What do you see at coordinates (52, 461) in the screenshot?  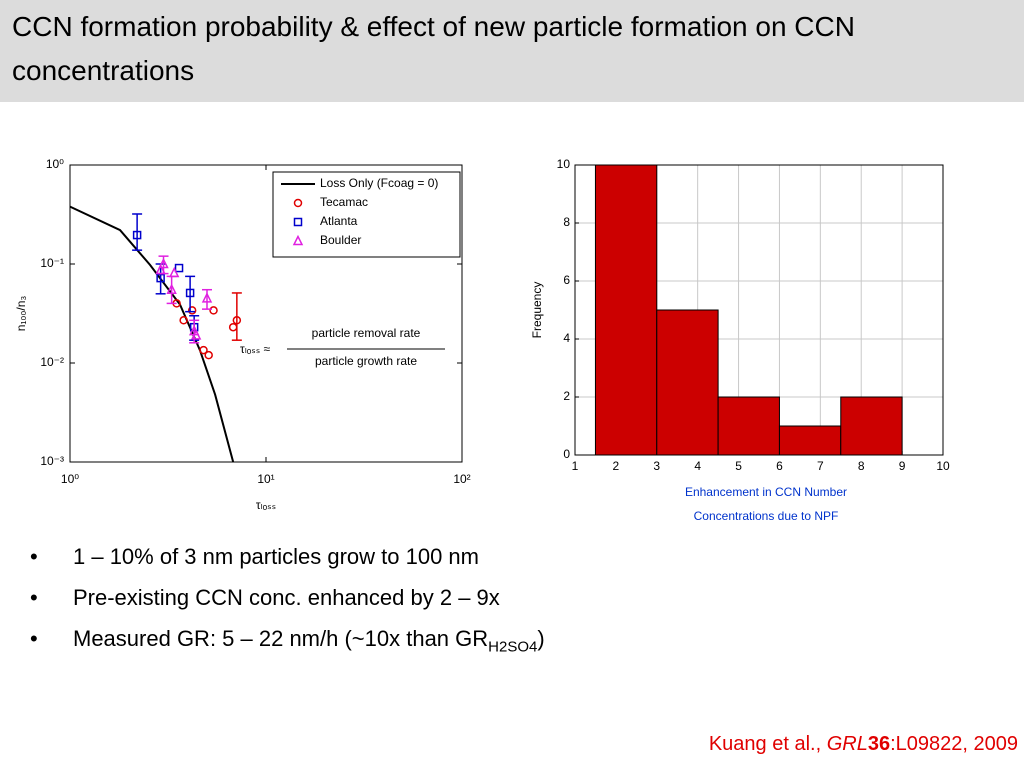 I see `y-tick-label: 10⁻³` at bounding box center [52, 461].